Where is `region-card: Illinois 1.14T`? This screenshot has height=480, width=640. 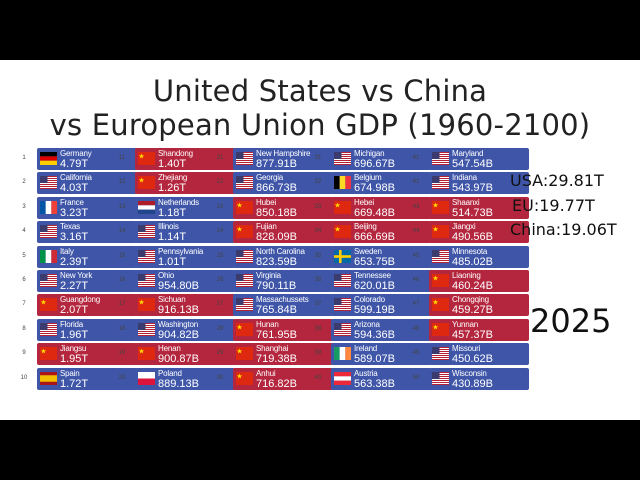
region-card: Illinois 1.14T is located at coordinates (185, 232).